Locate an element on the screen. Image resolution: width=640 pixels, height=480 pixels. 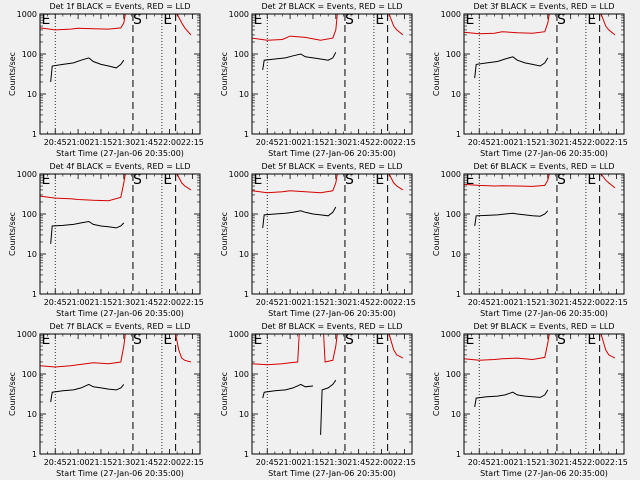
chart-title: Det 2f BLACK = Events, RED = LLD is located at coordinates (331, 6).